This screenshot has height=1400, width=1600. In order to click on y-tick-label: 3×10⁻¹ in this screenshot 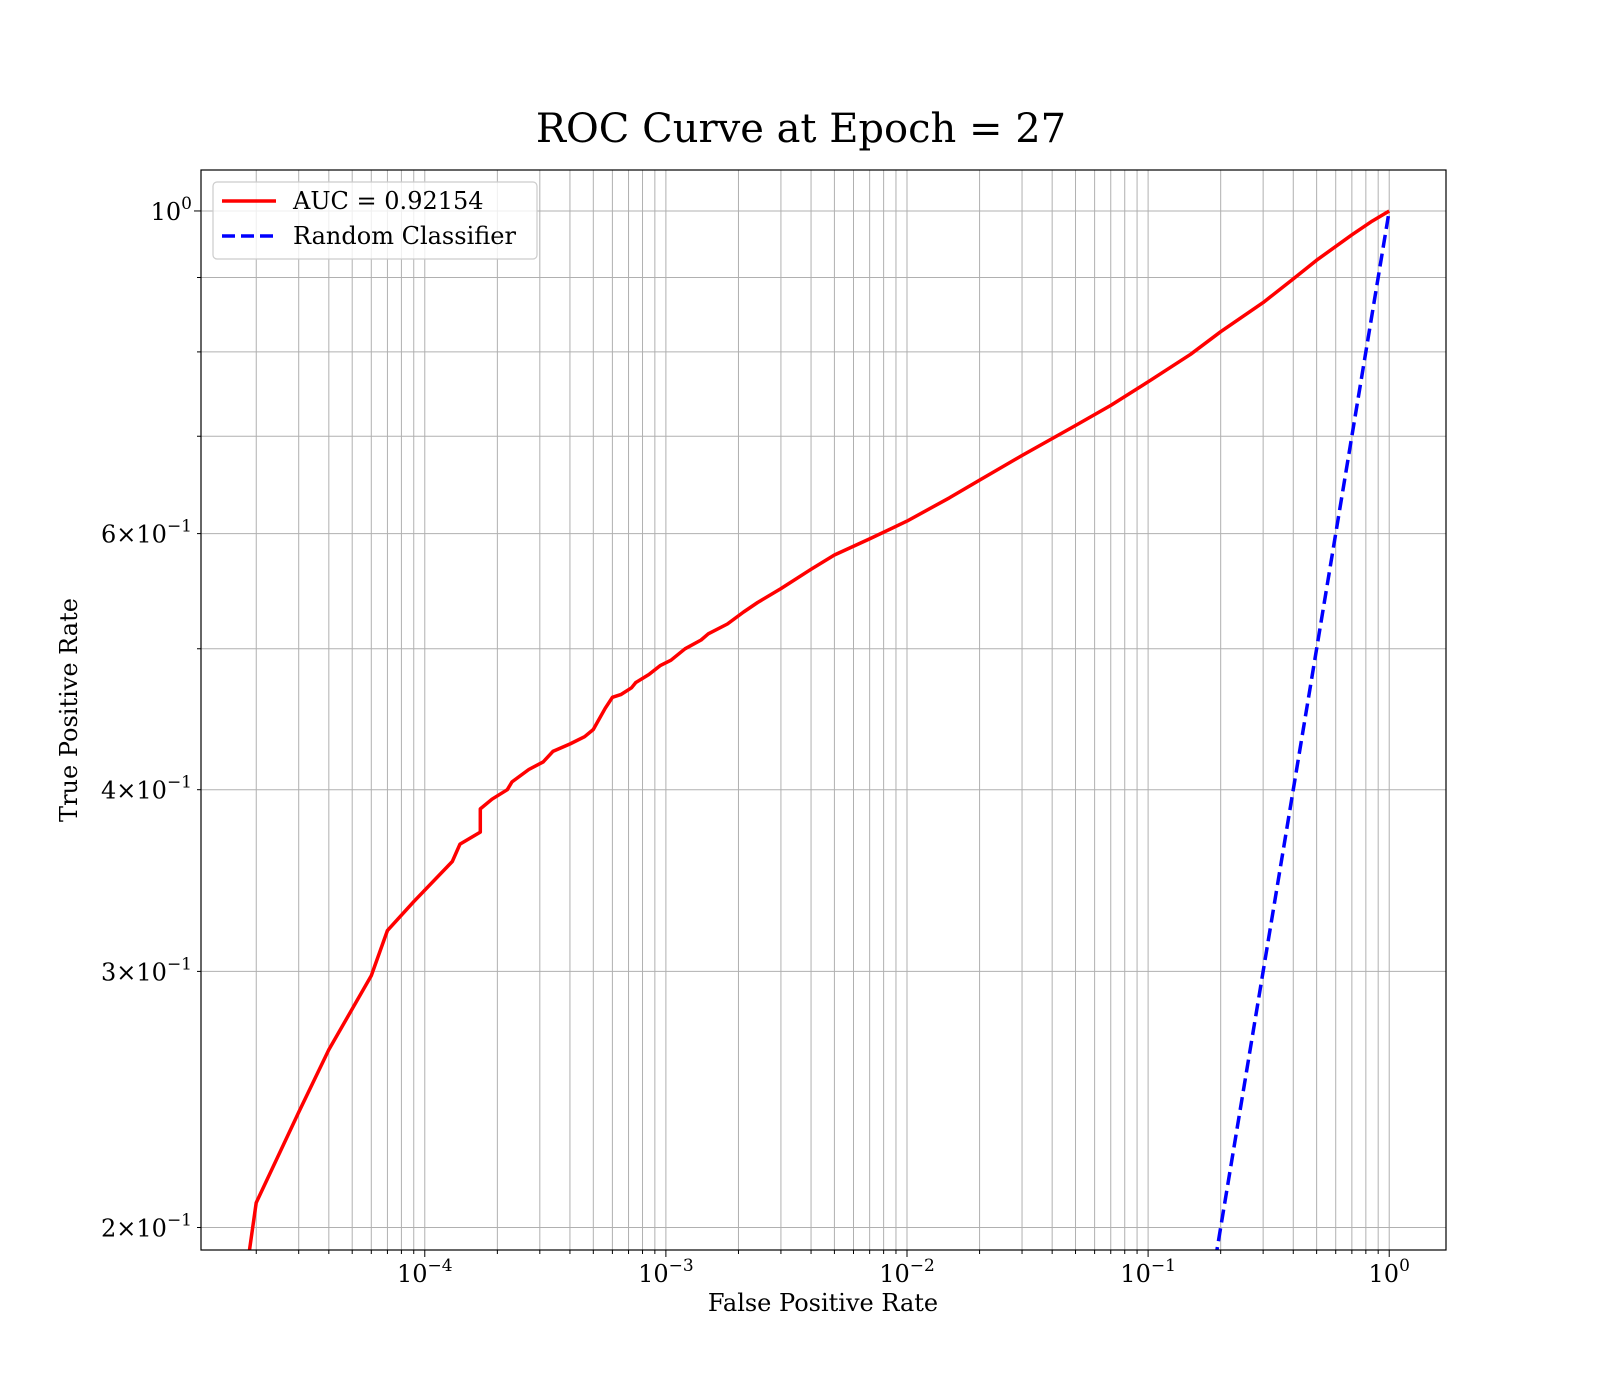, I will do `click(146, 970)`.